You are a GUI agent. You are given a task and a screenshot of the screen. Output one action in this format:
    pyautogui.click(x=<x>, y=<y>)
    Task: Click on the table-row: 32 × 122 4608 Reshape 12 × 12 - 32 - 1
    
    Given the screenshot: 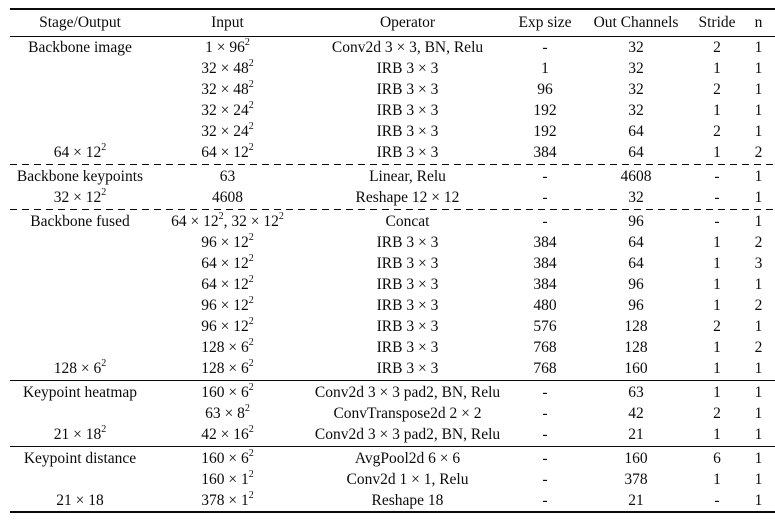 What is the action you would take?
    pyautogui.click(x=392, y=197)
    